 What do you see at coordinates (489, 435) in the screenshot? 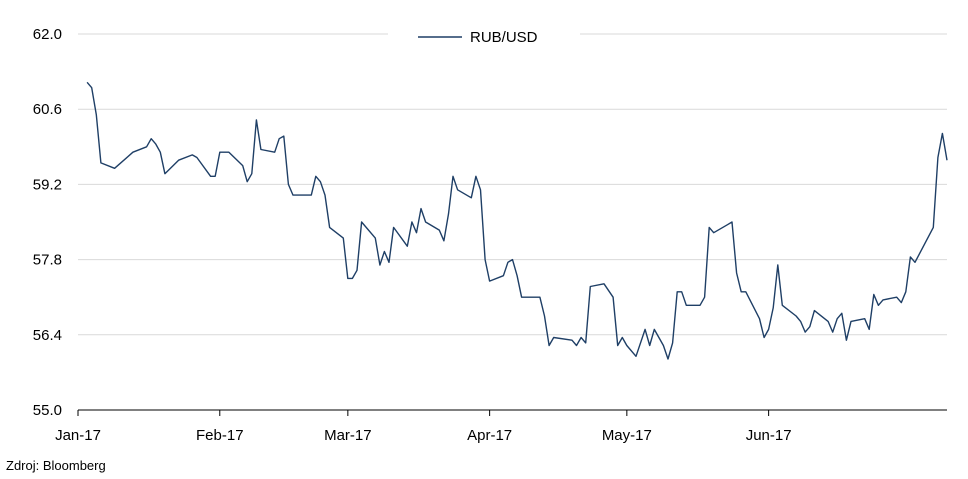
I see `x-tick-label: Apr-17` at bounding box center [489, 435].